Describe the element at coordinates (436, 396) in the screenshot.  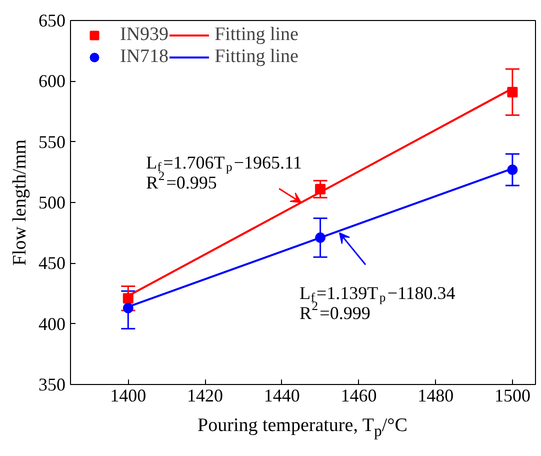
I see `x-tick-label: 1480` at that location.